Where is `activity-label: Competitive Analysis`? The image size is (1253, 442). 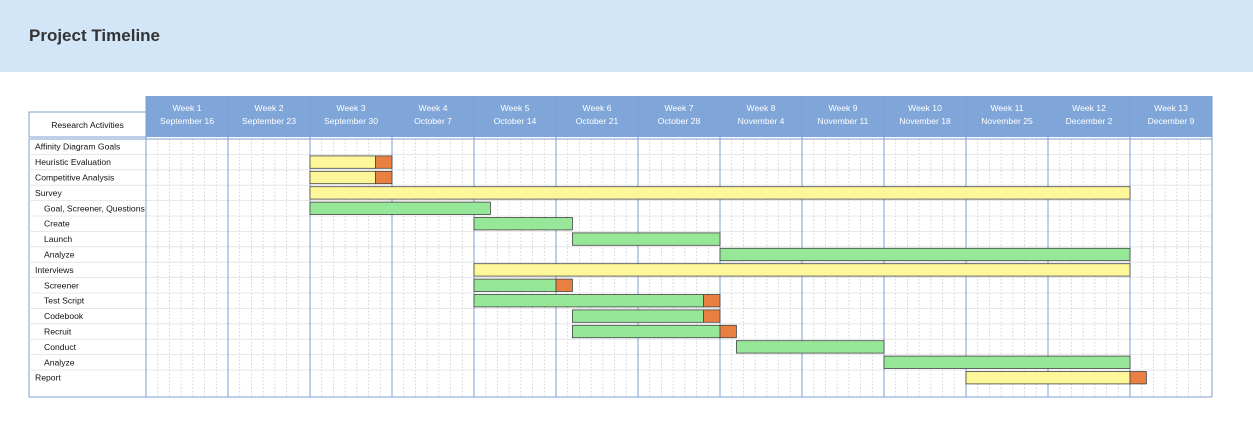 activity-label: Competitive Analysis is located at coordinates (74, 178).